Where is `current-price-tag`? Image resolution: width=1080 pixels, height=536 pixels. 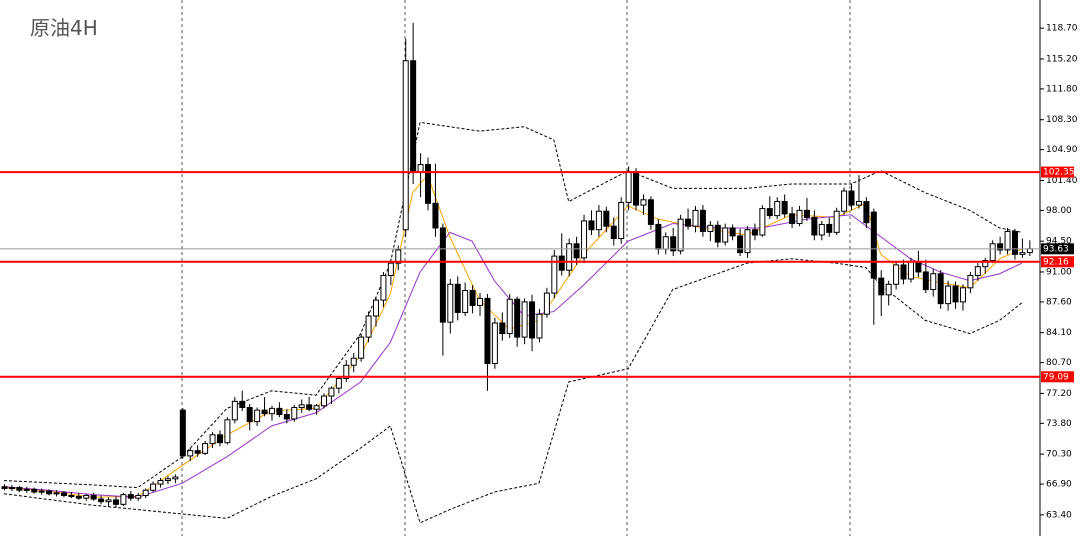
current-price-tag is located at coordinates (1057, 249).